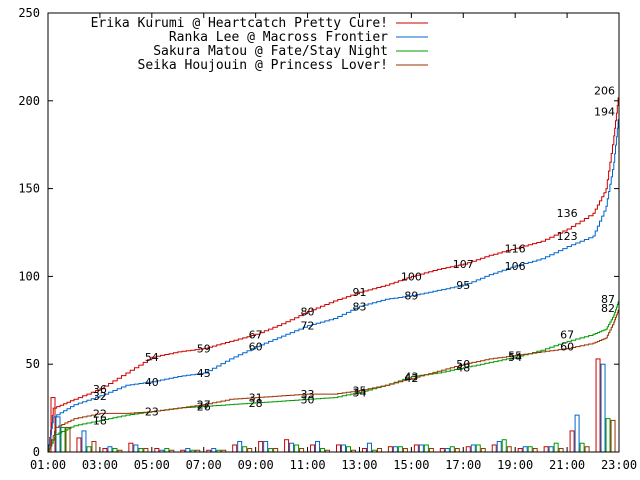  I want to click on data-label: 34, so click(359, 392).